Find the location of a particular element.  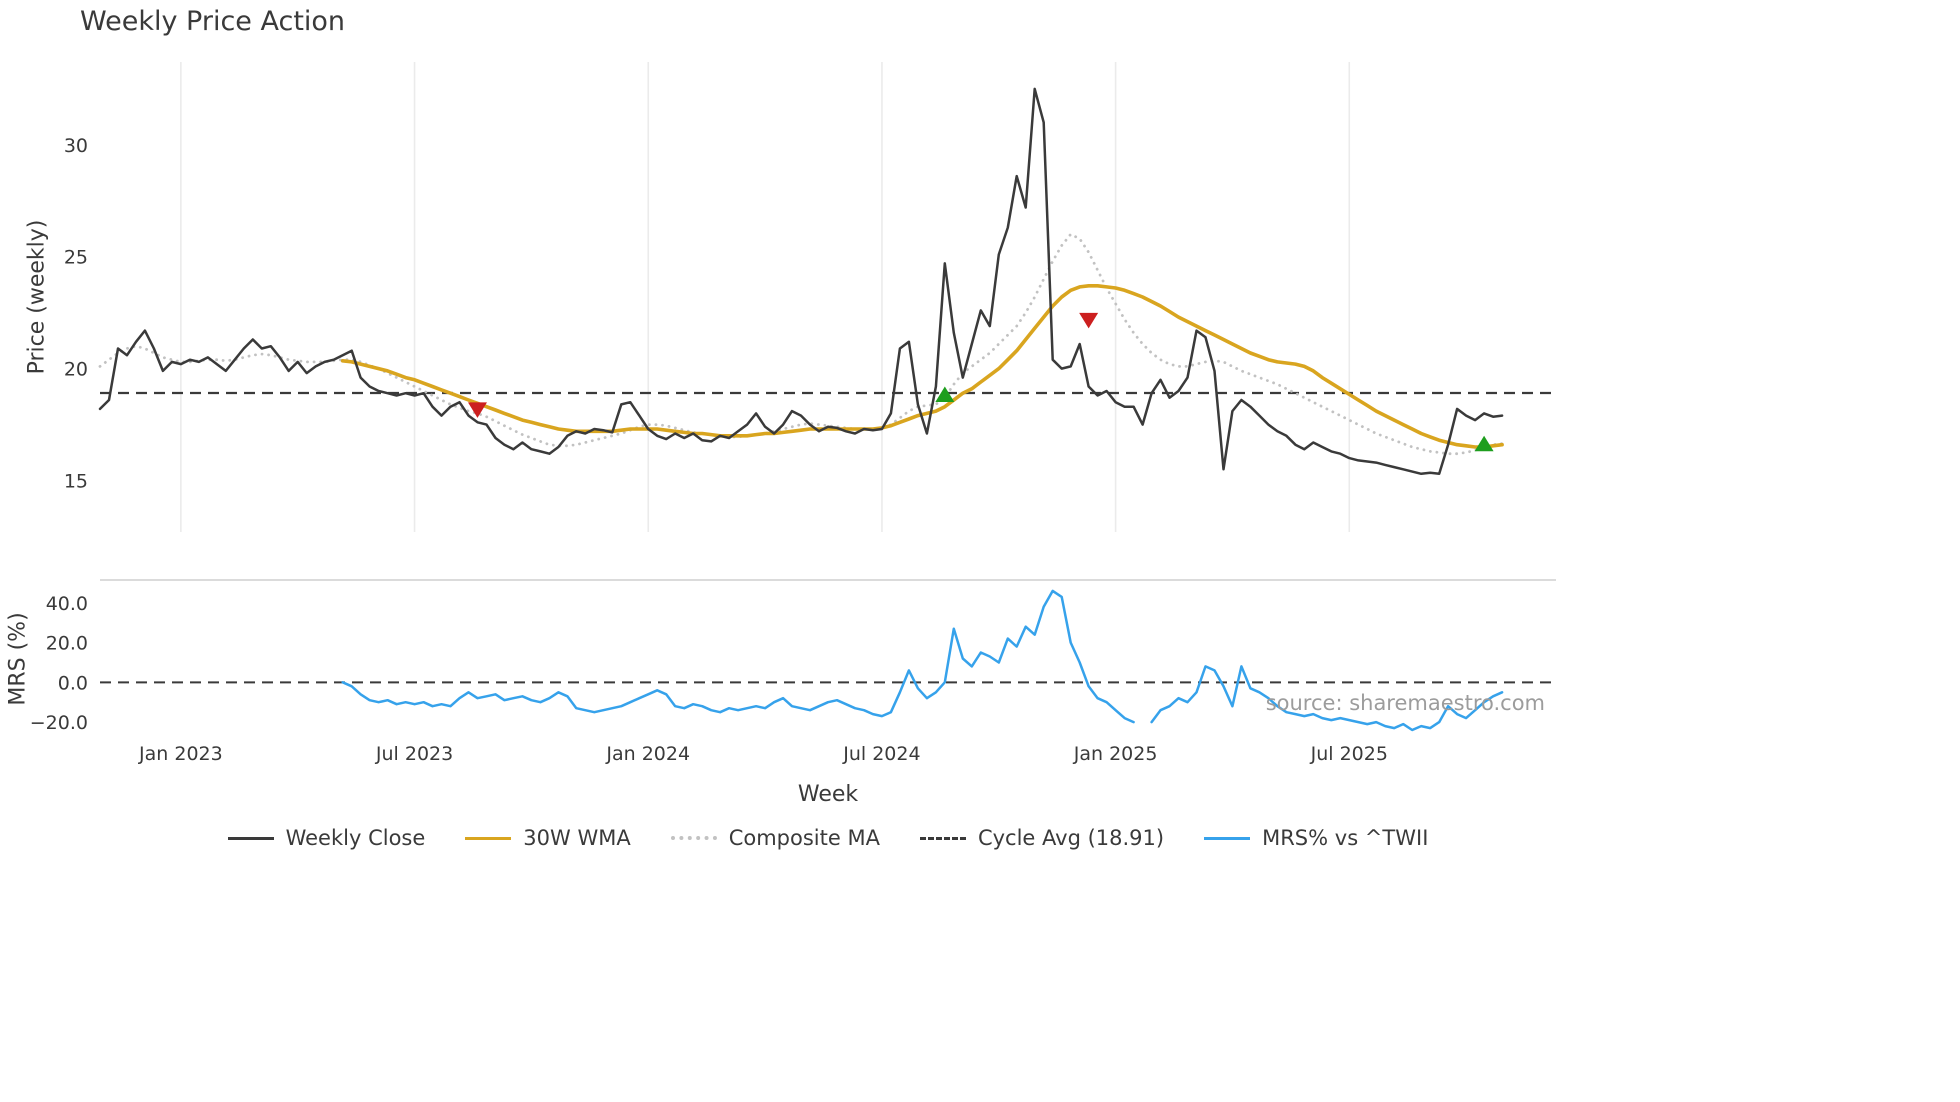

x-tick-label: Jul 2023 is located at coordinates (414, 754).